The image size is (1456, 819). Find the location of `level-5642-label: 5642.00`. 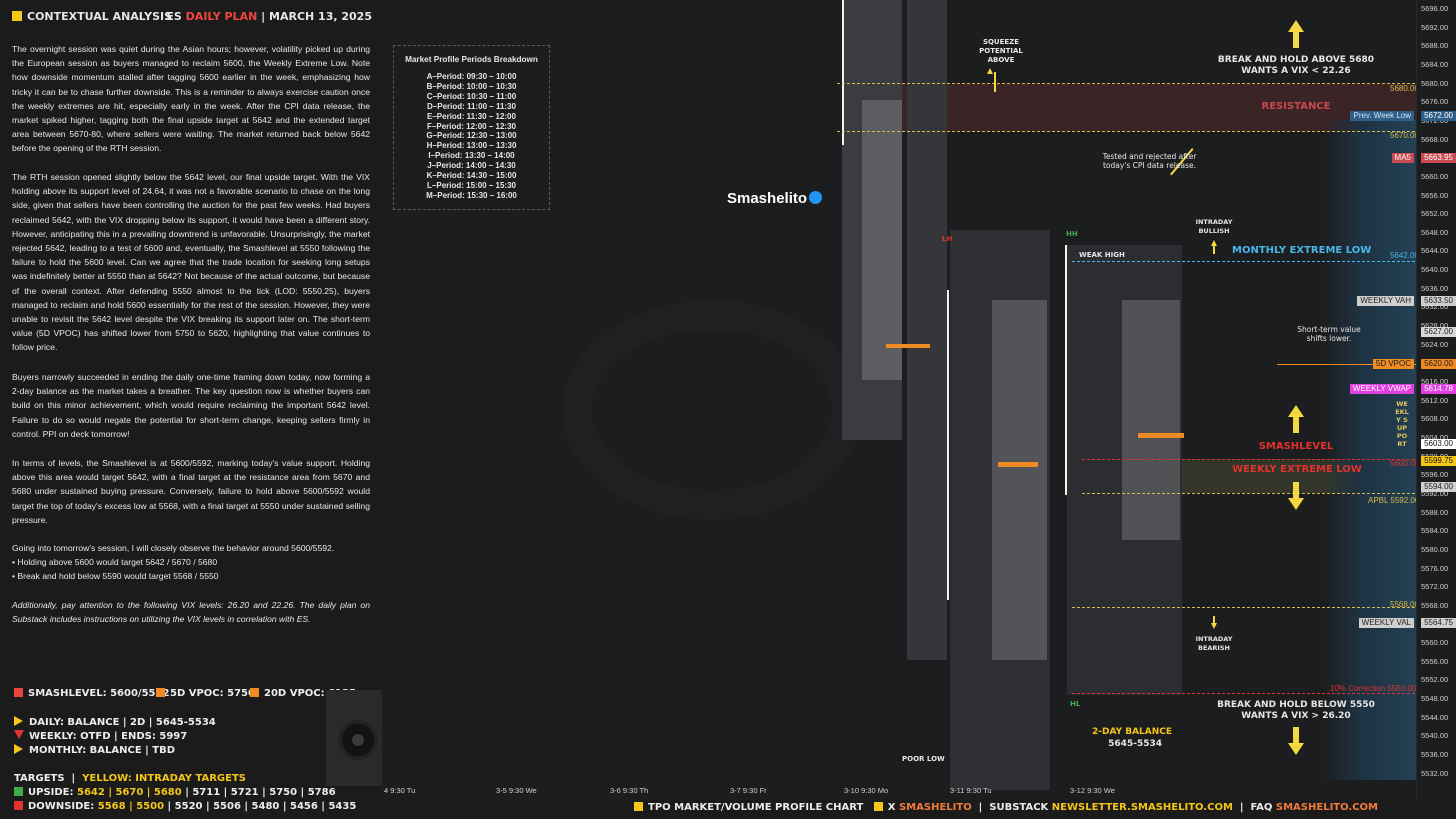

level-5642-label: 5642.00 is located at coordinates (1404, 255).